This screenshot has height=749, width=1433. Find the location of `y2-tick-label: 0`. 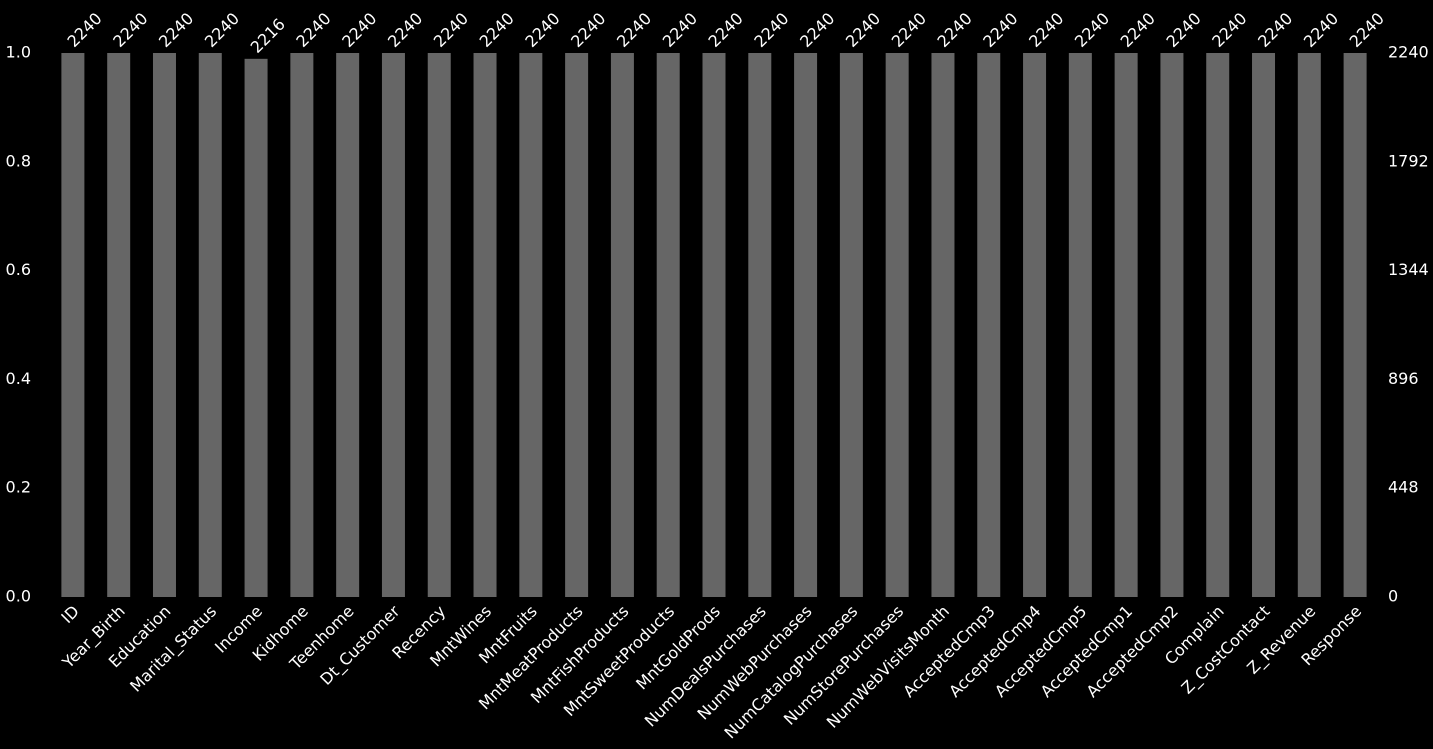

y2-tick-label: 0 is located at coordinates (1393, 596).